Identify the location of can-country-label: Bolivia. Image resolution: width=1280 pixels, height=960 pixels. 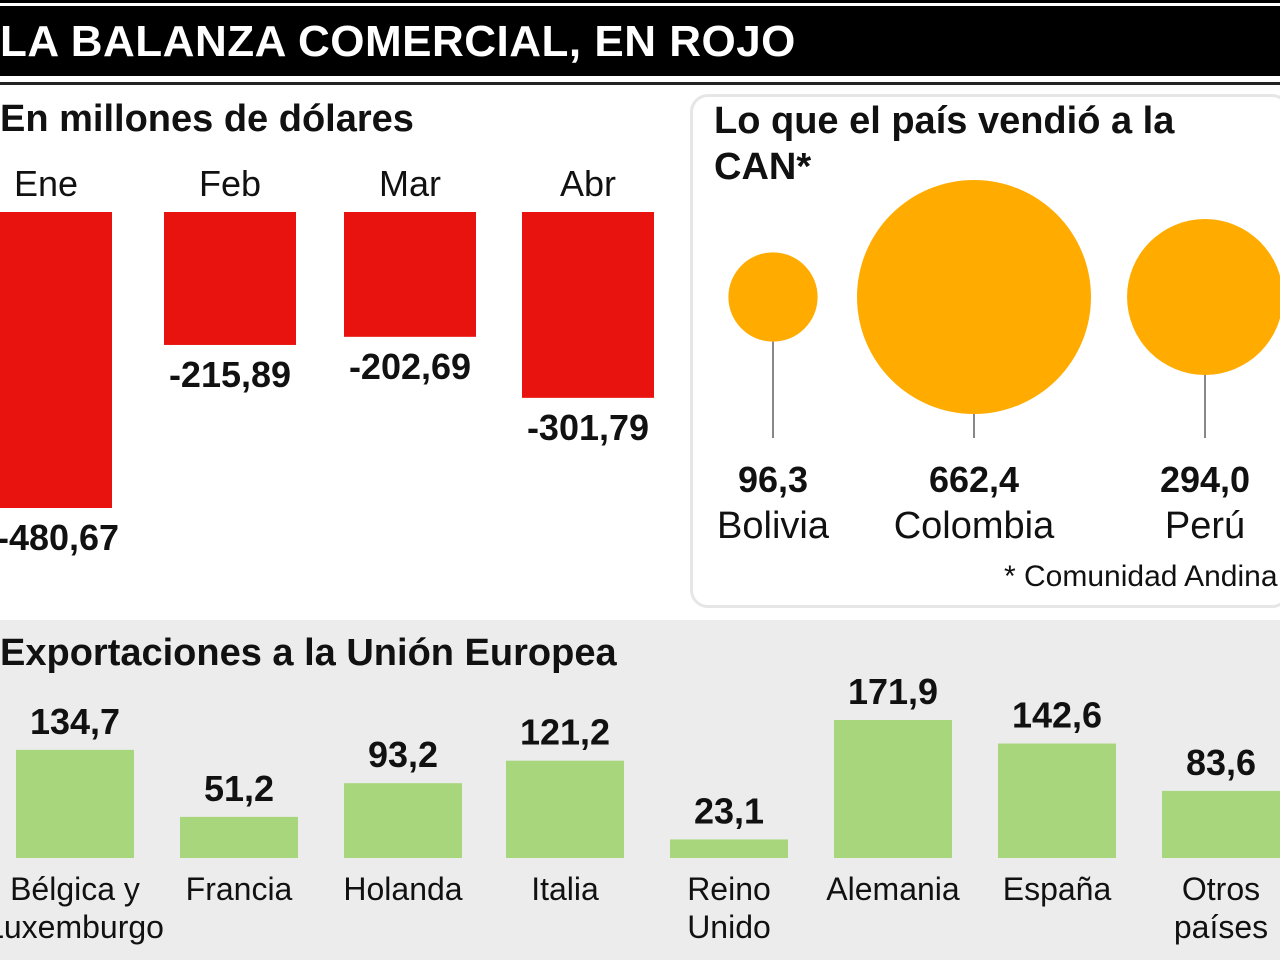
(773, 526).